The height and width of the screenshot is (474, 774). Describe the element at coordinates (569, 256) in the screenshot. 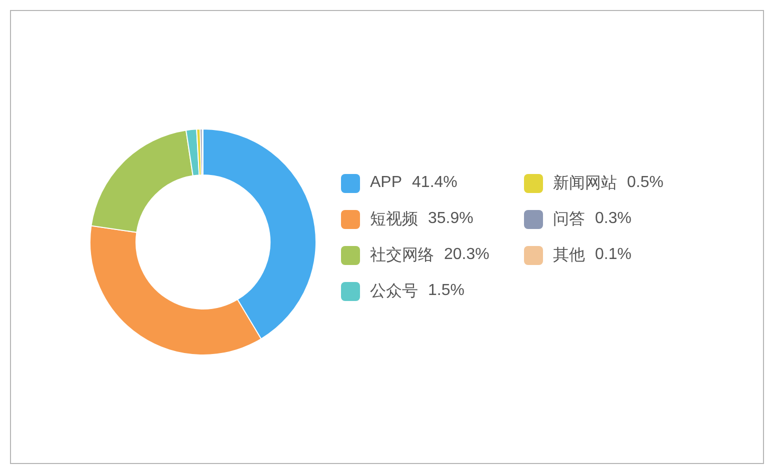

I see `legend-label: 其他` at that location.